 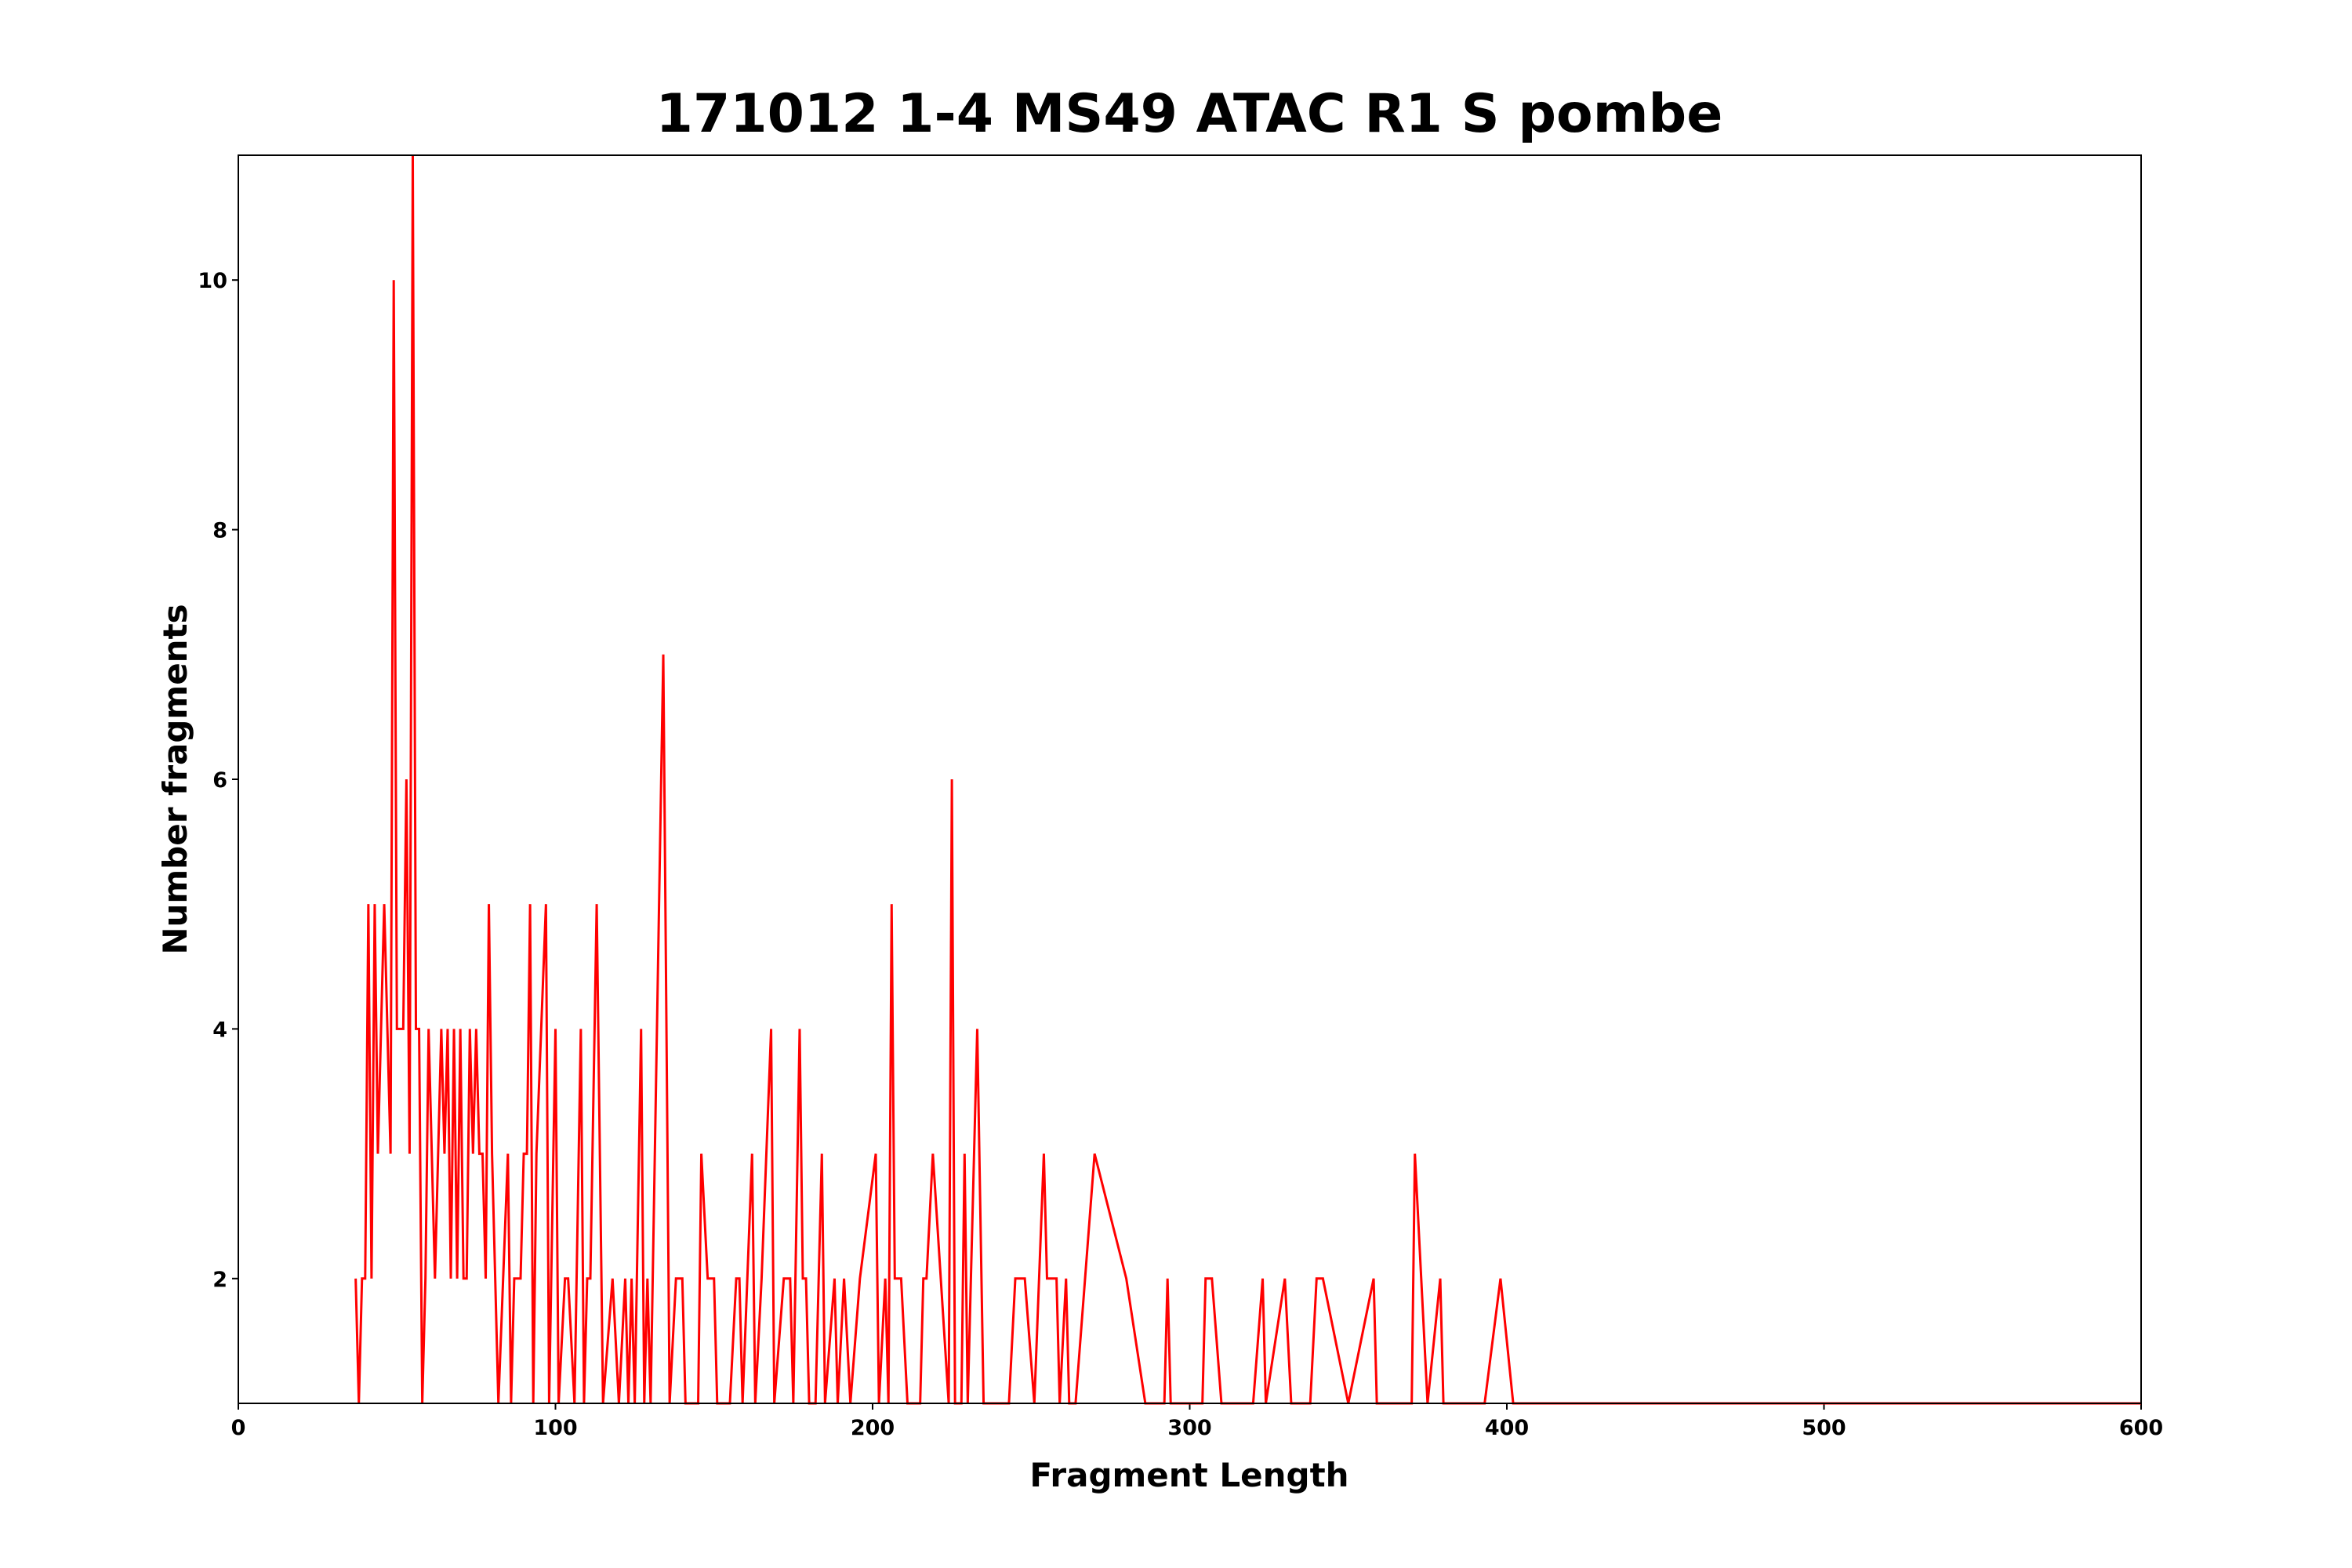 I want to click on x-tick-label: 100, so click(x=555, y=1428).